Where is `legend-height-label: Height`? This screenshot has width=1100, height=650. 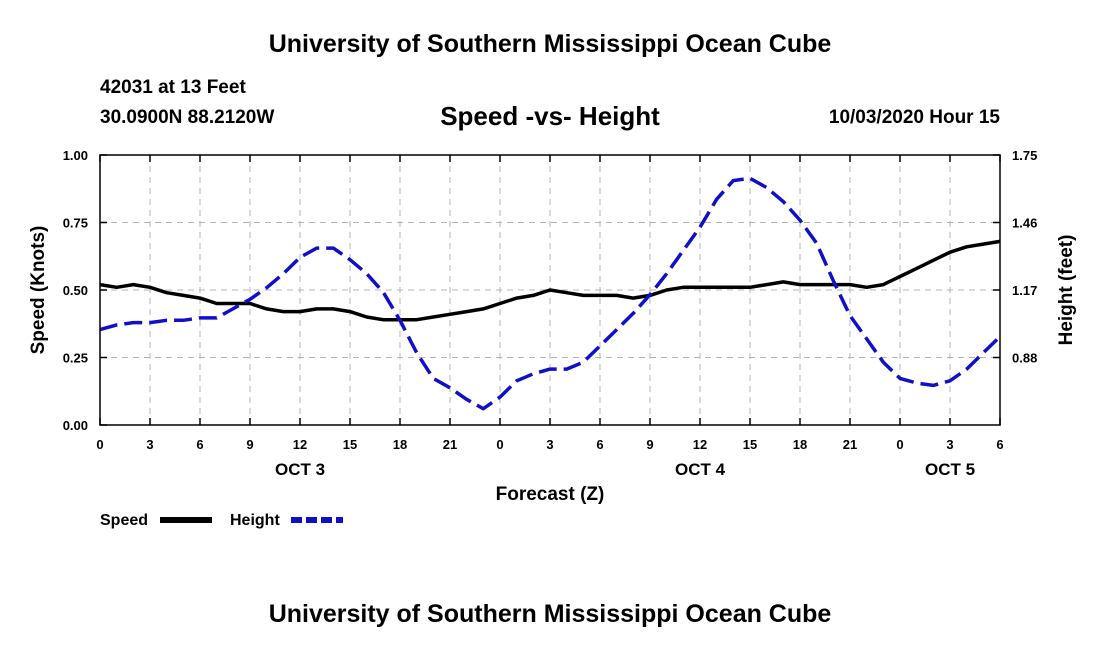 legend-height-label: Height is located at coordinates (255, 520).